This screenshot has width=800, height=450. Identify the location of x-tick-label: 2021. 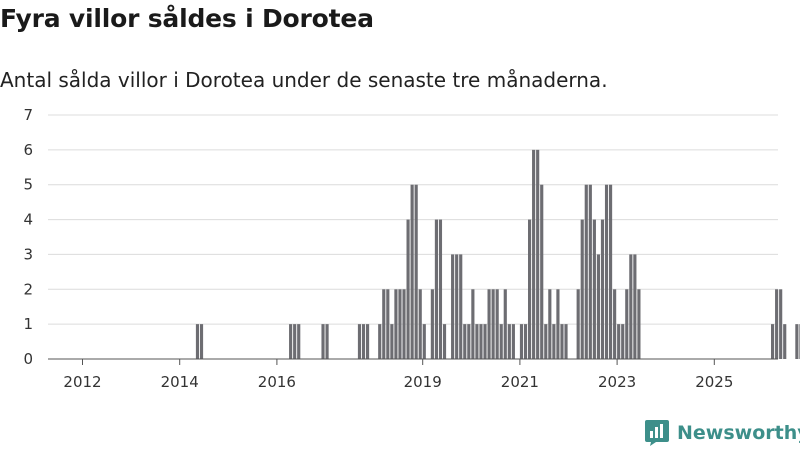
(520, 382).